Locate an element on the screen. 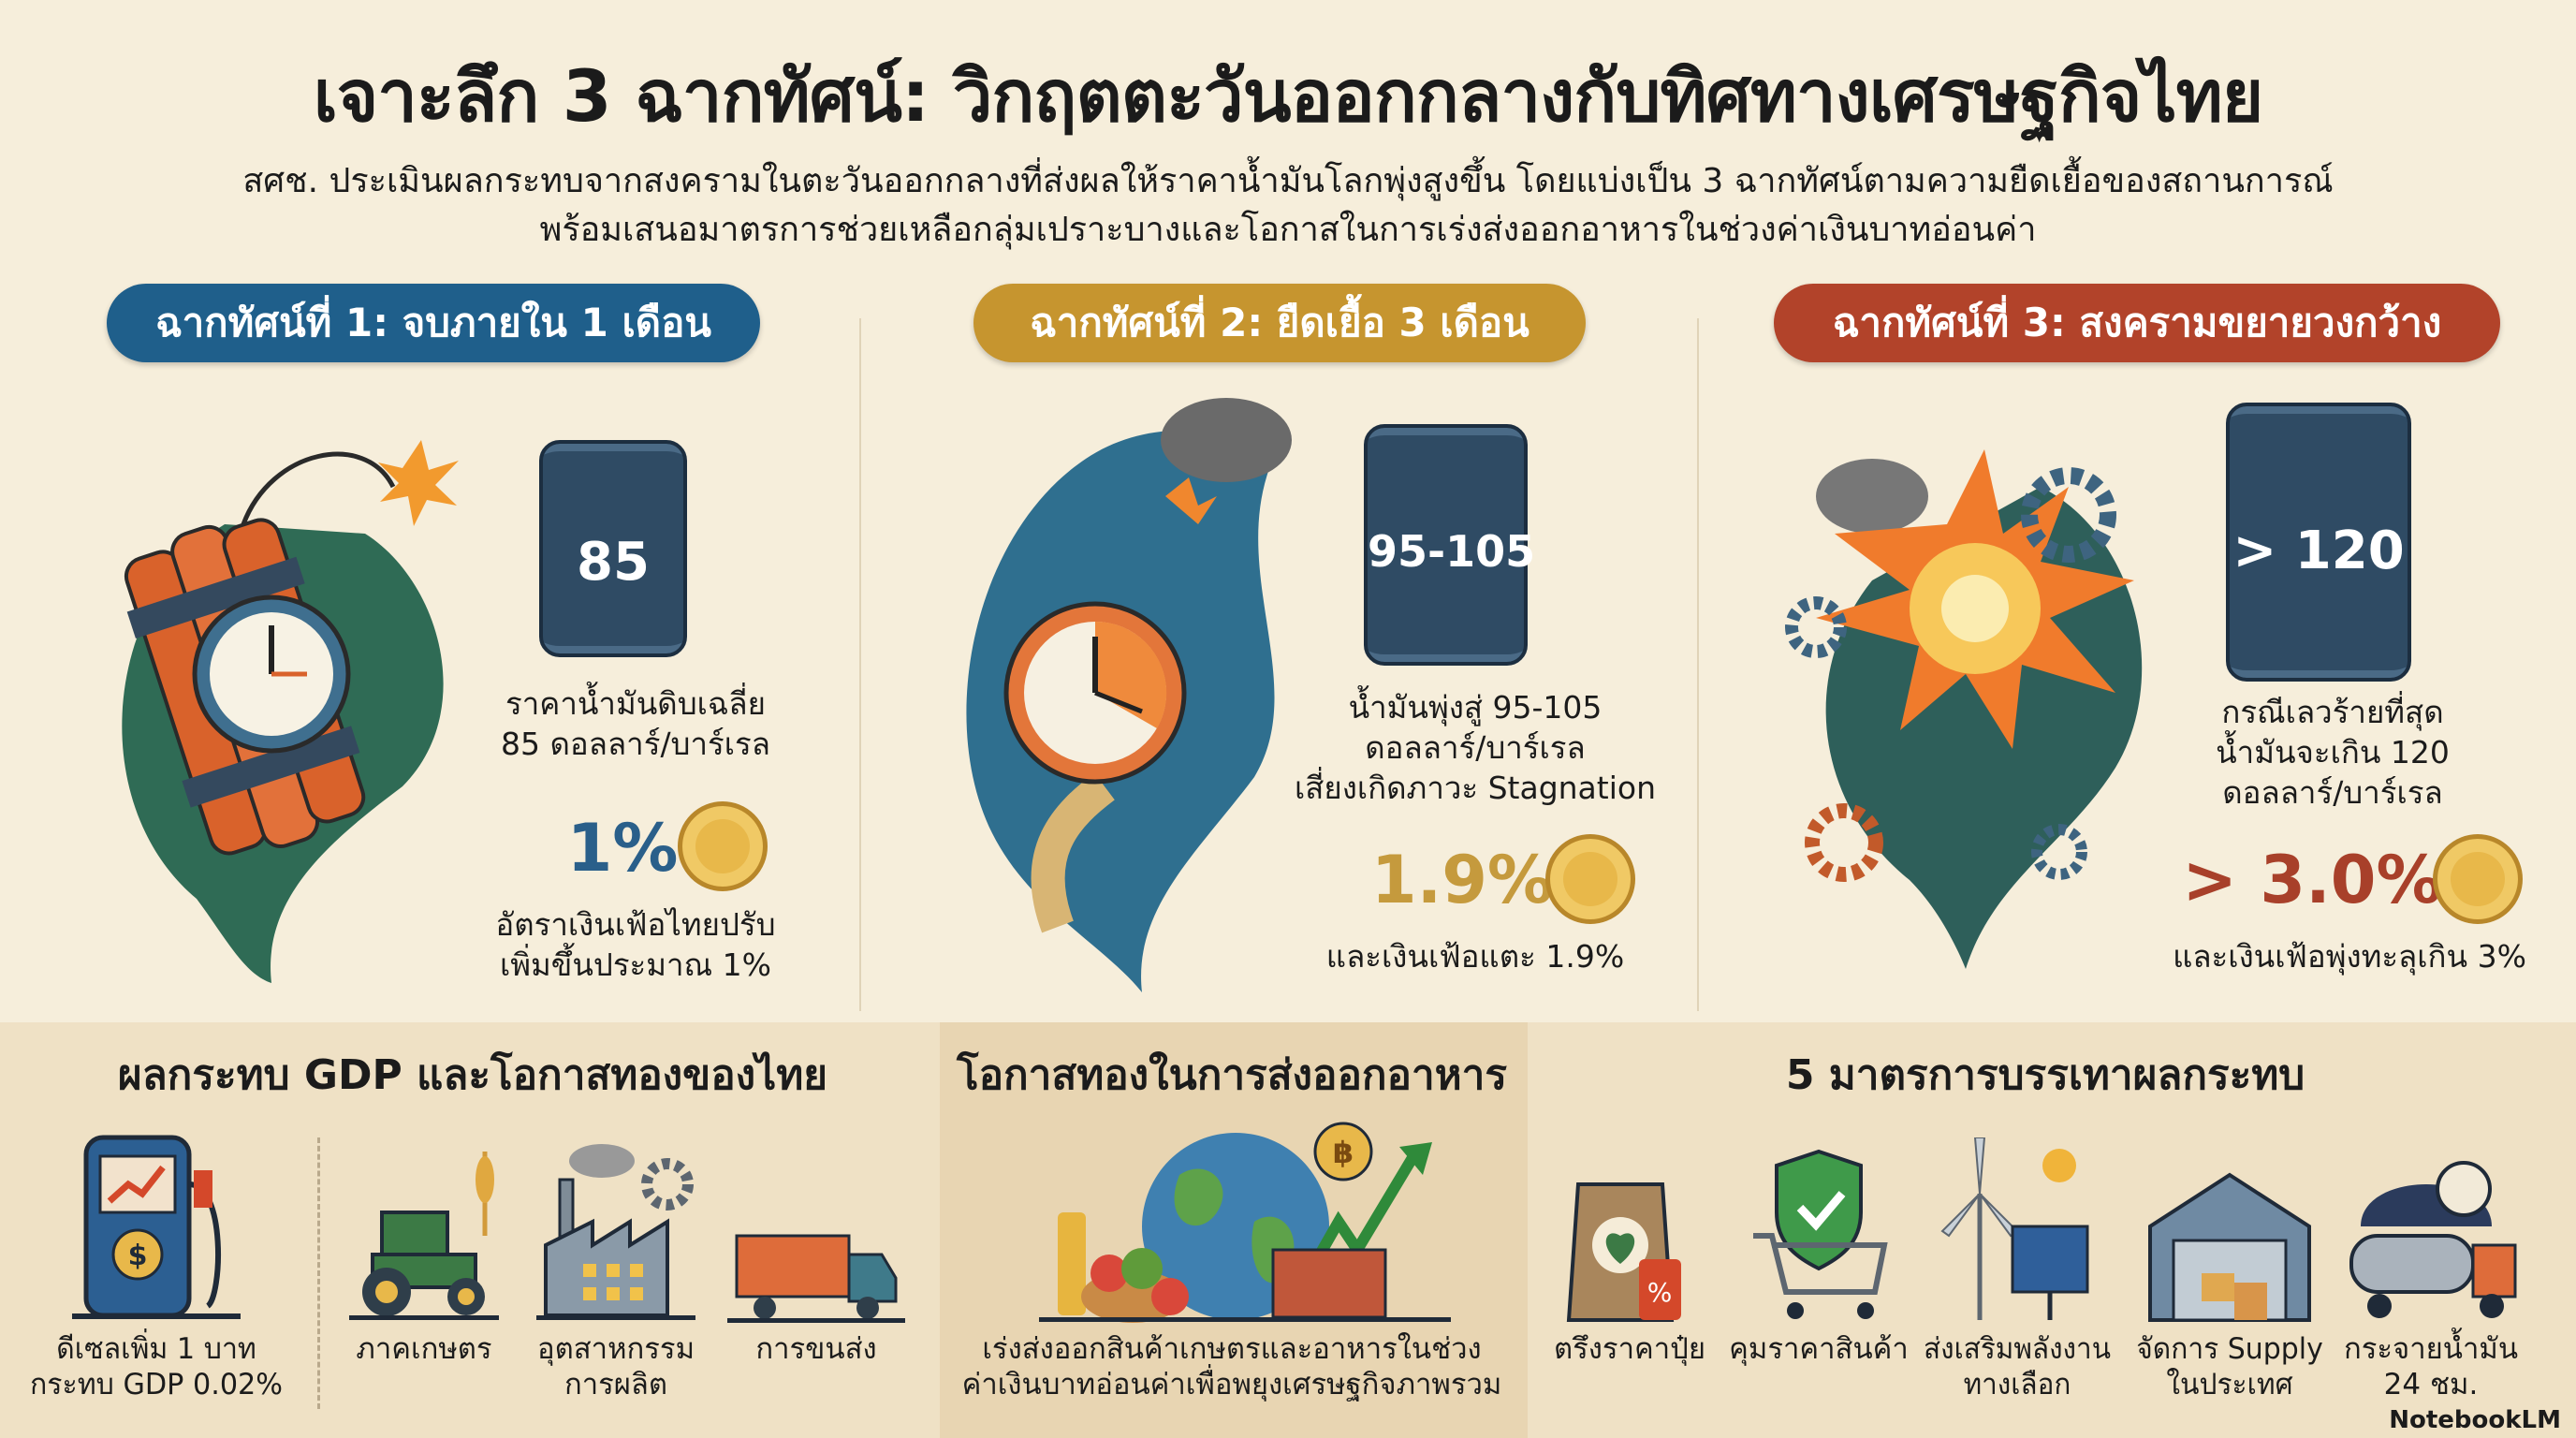 This screenshot has width=2576, height=1438. measure-item-label: จัดการ Supply ในประเทศ is located at coordinates (2229, 1366).